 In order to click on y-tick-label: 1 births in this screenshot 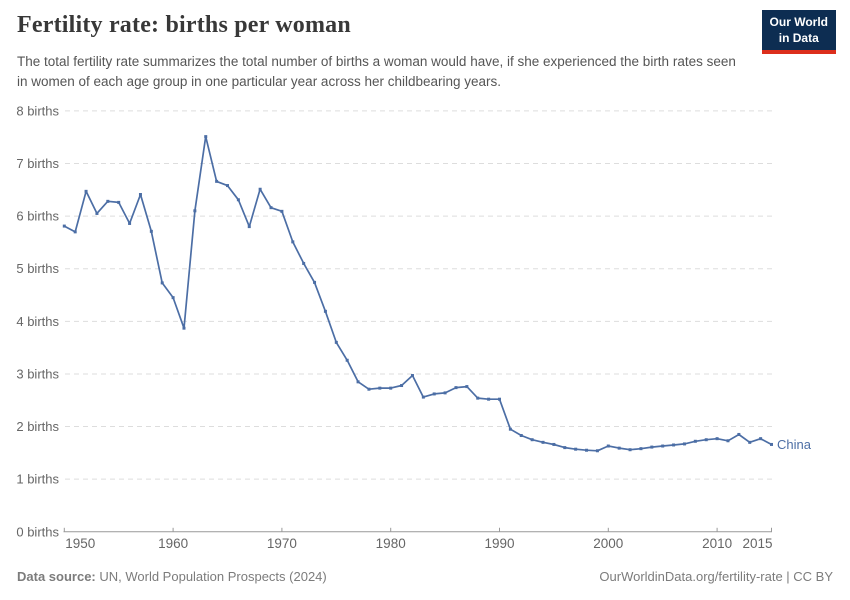, I will do `click(37, 479)`.